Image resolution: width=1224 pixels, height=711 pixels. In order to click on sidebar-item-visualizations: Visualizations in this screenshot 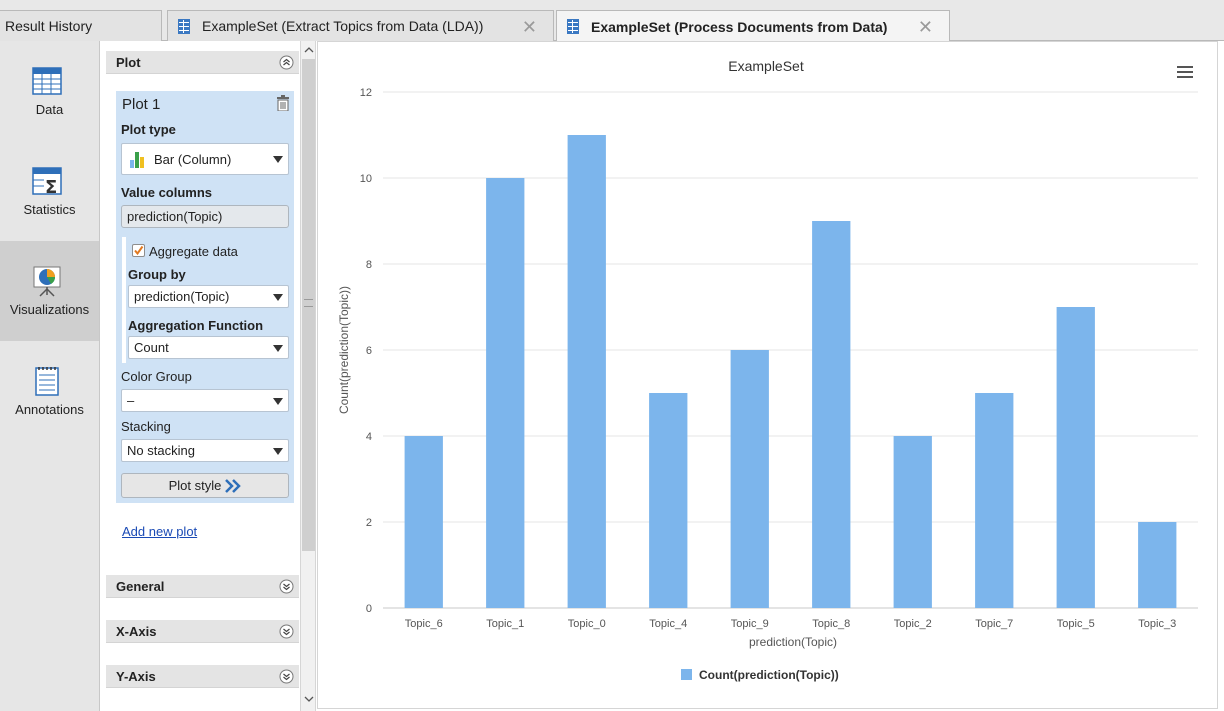, I will do `click(49, 291)`.